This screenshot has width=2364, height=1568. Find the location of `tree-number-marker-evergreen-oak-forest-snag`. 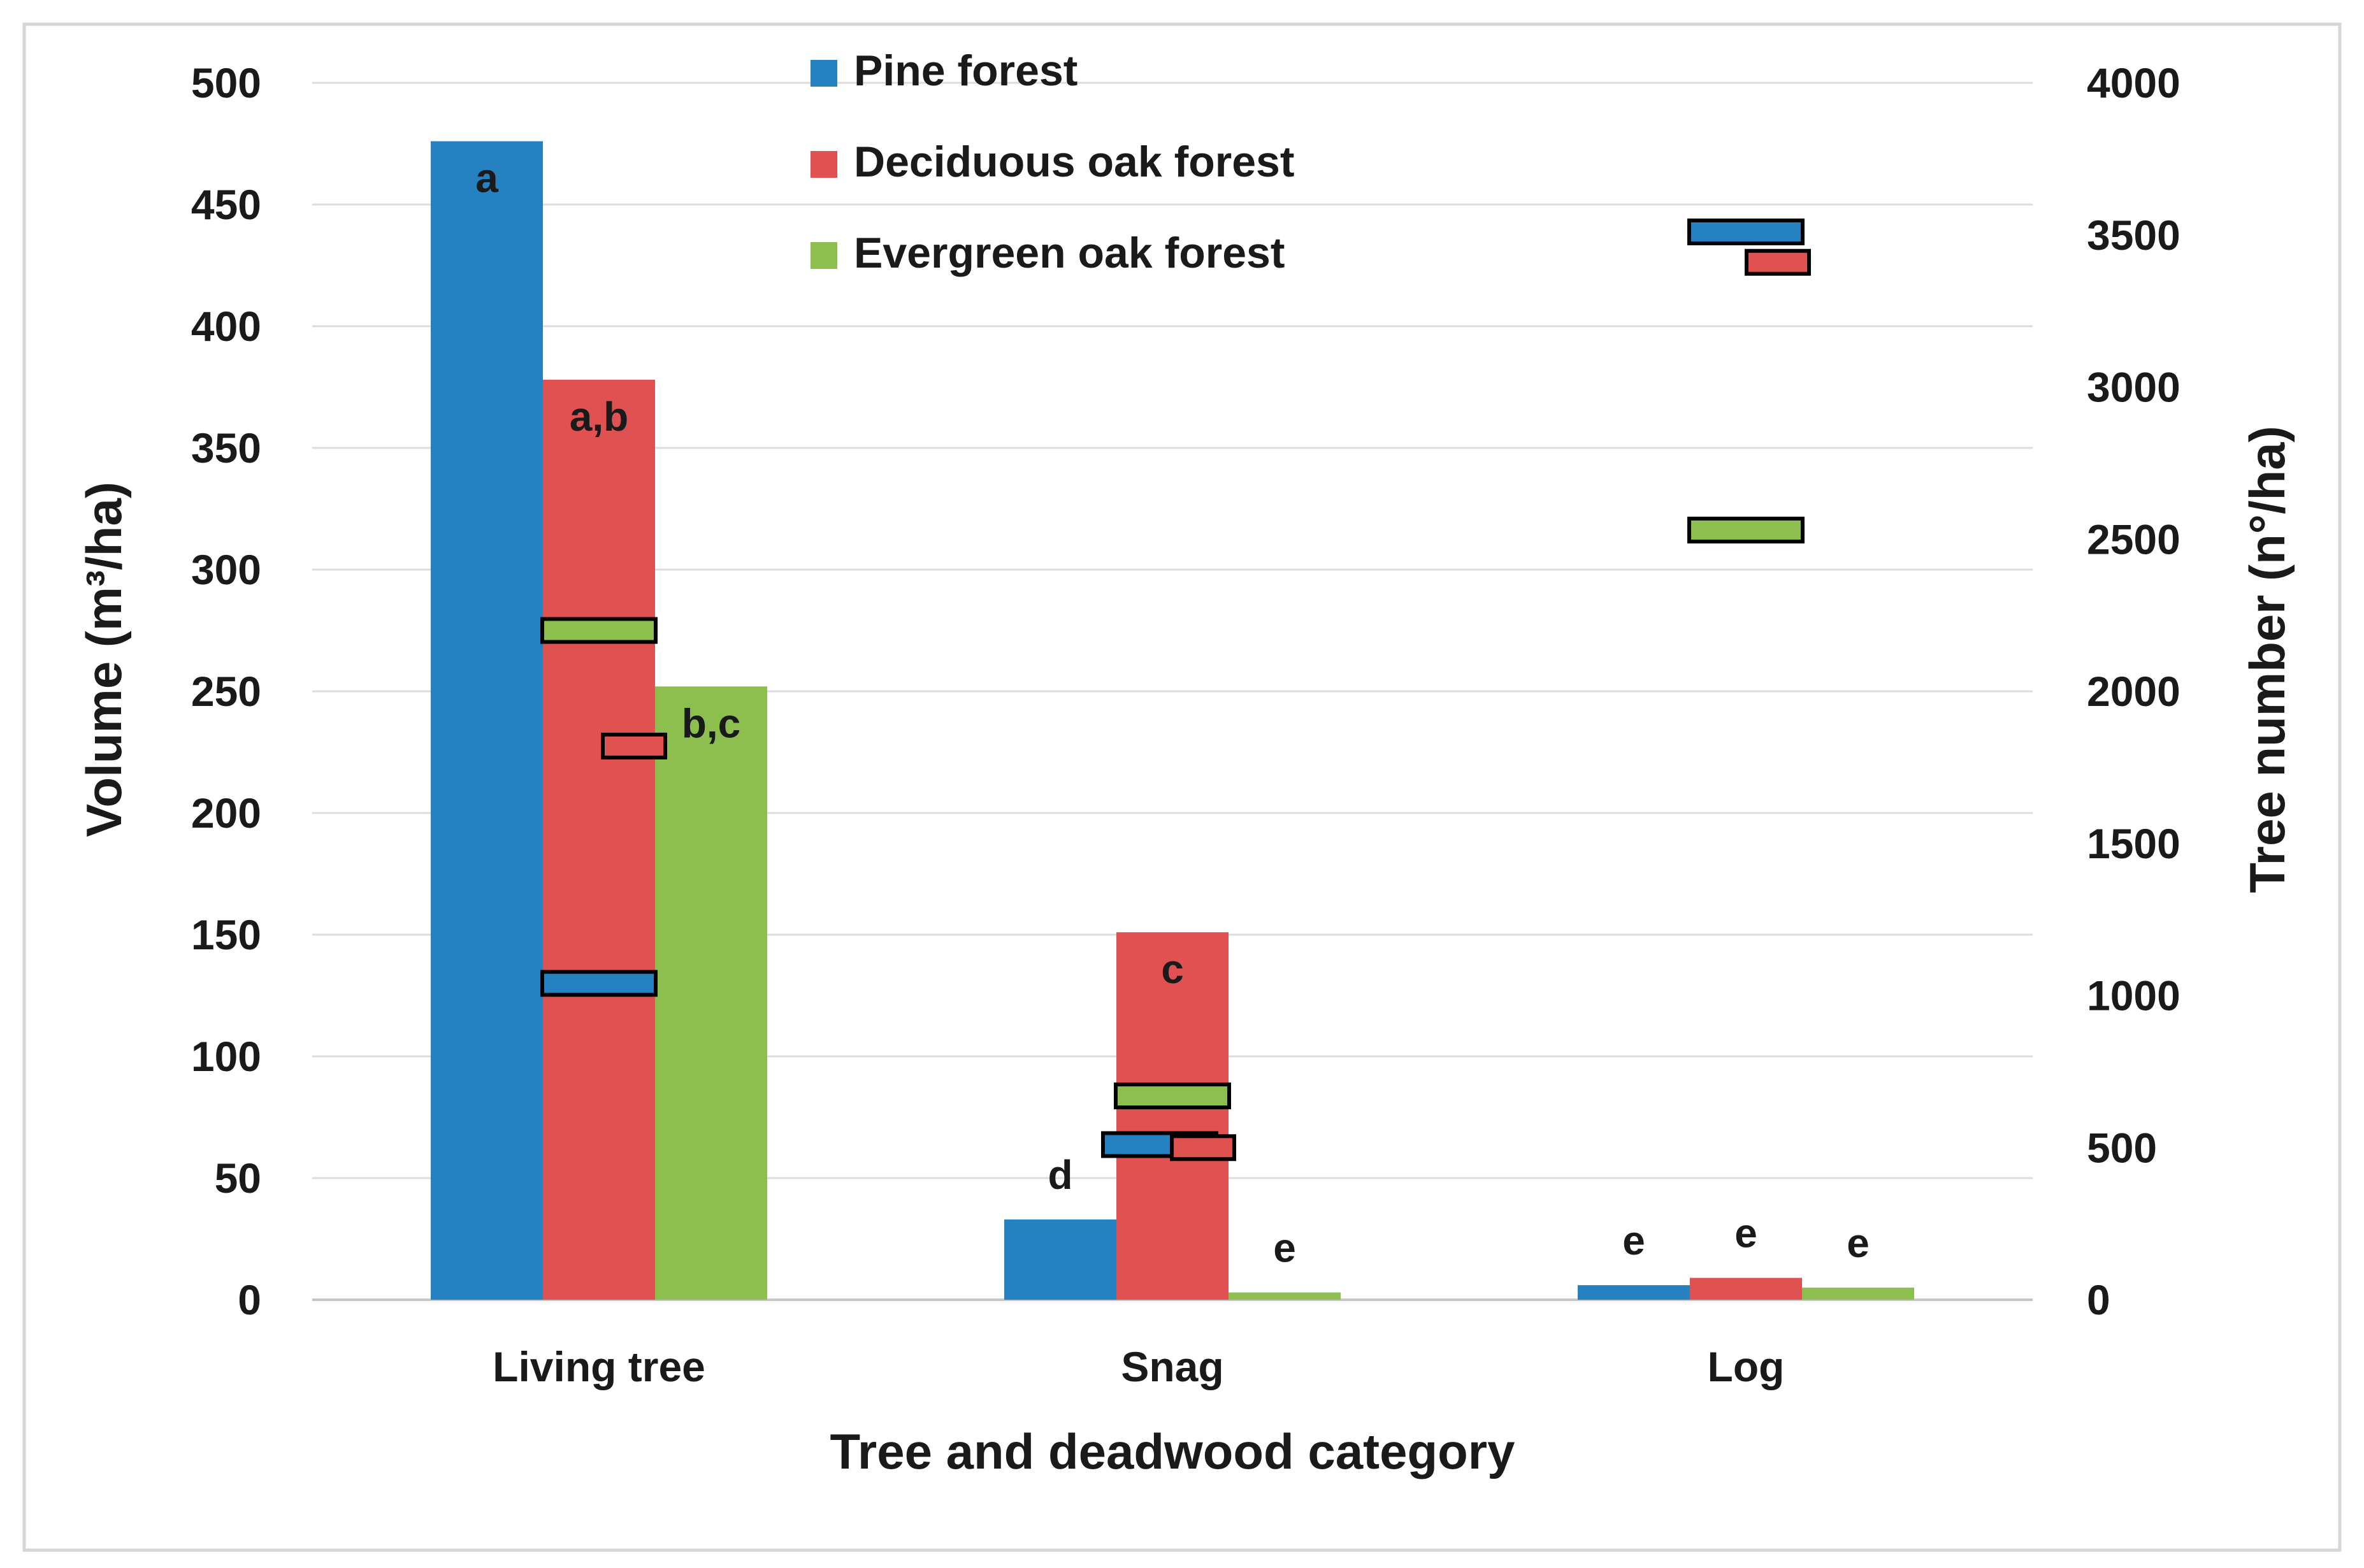

tree-number-marker-evergreen-oak-forest-snag is located at coordinates (1173, 1096).